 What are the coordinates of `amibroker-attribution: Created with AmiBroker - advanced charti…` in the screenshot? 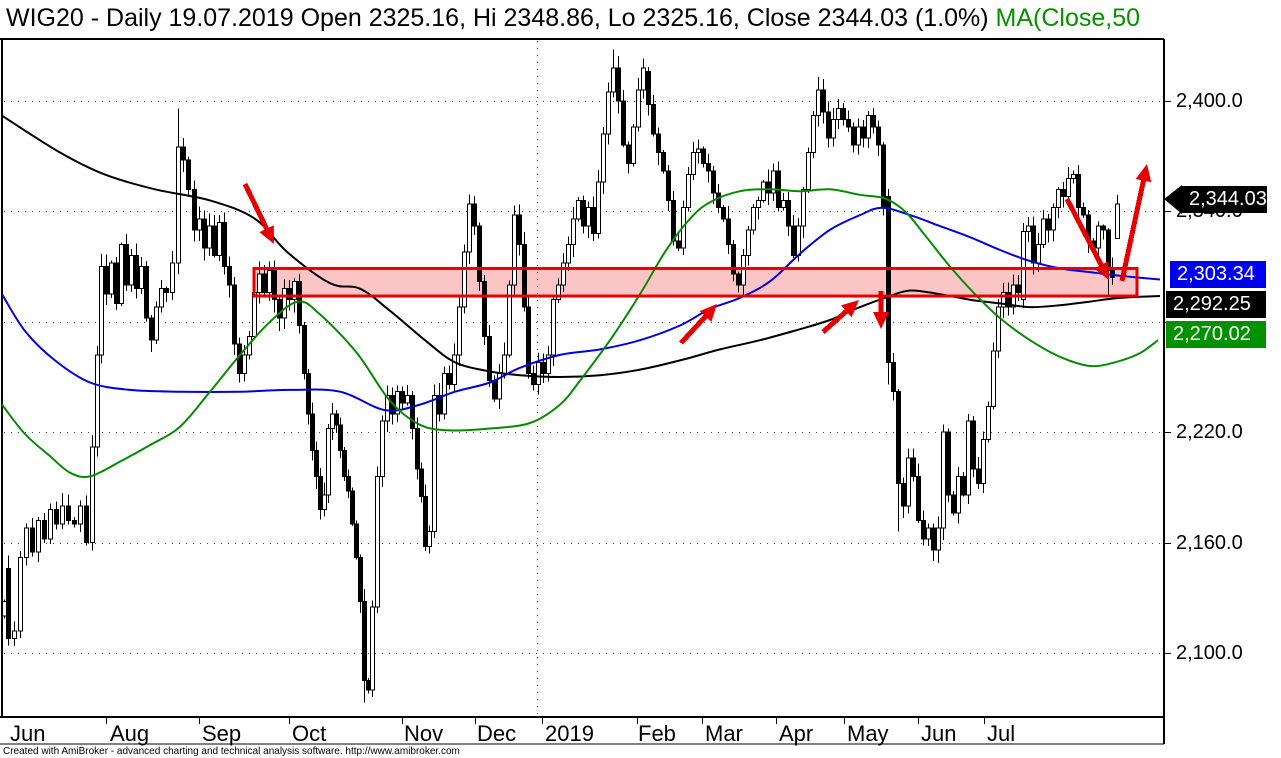 It's located at (231, 751).